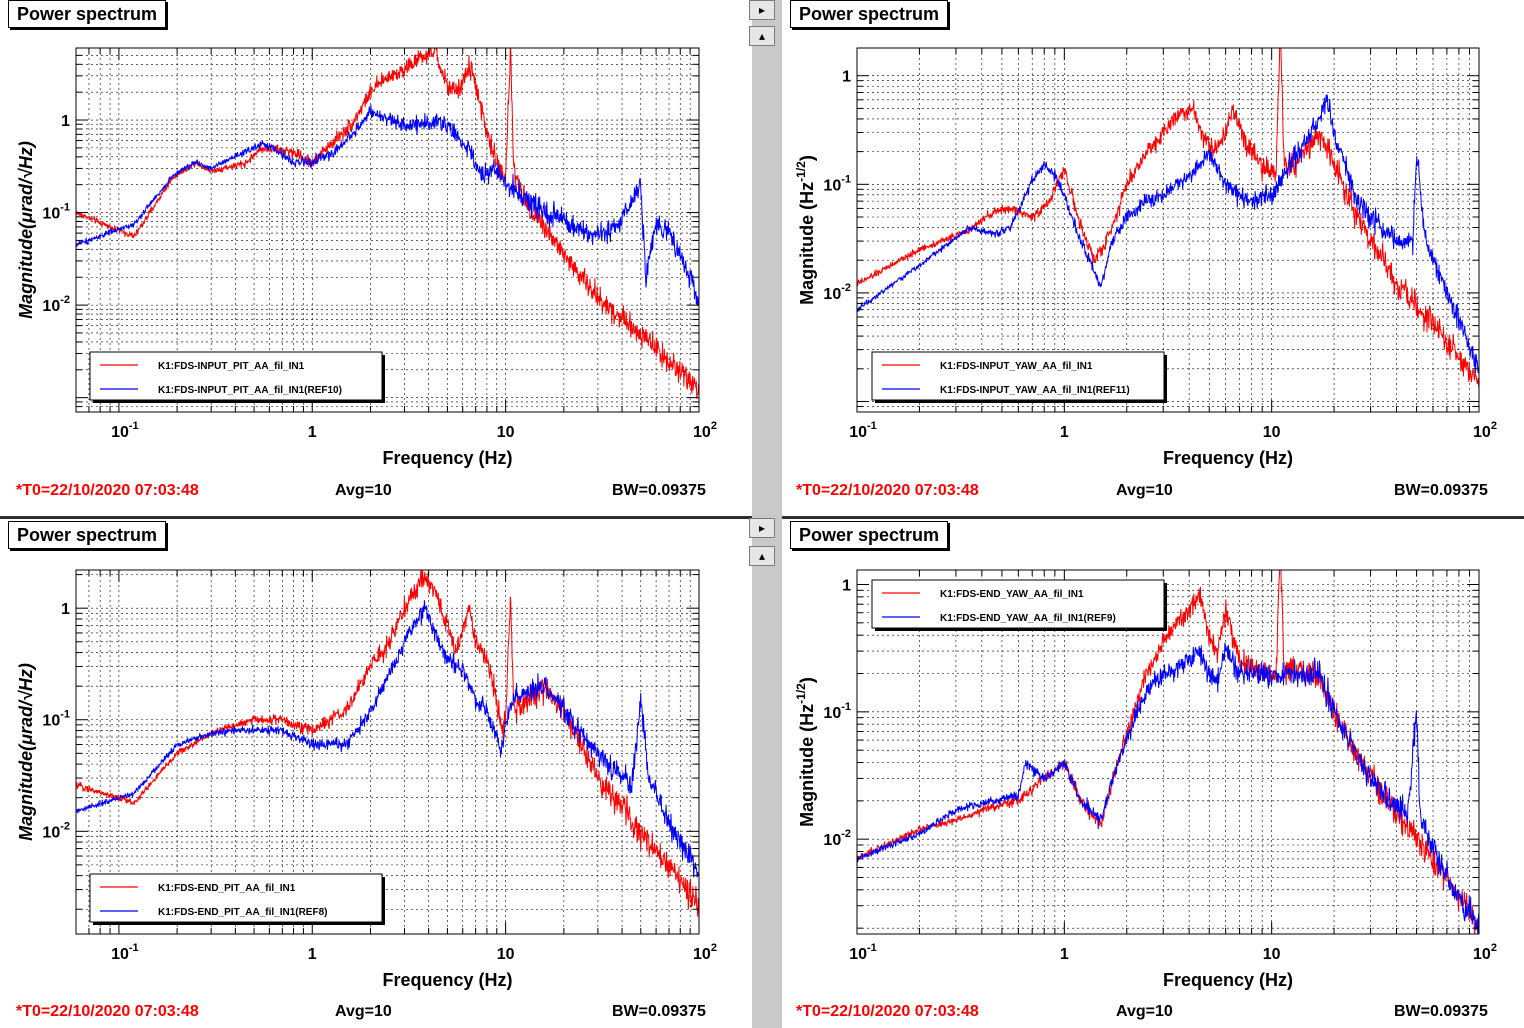  I want to click on legend-entry: K1:FDS-END_YAW_AA_fil_IN1, so click(1012, 594).